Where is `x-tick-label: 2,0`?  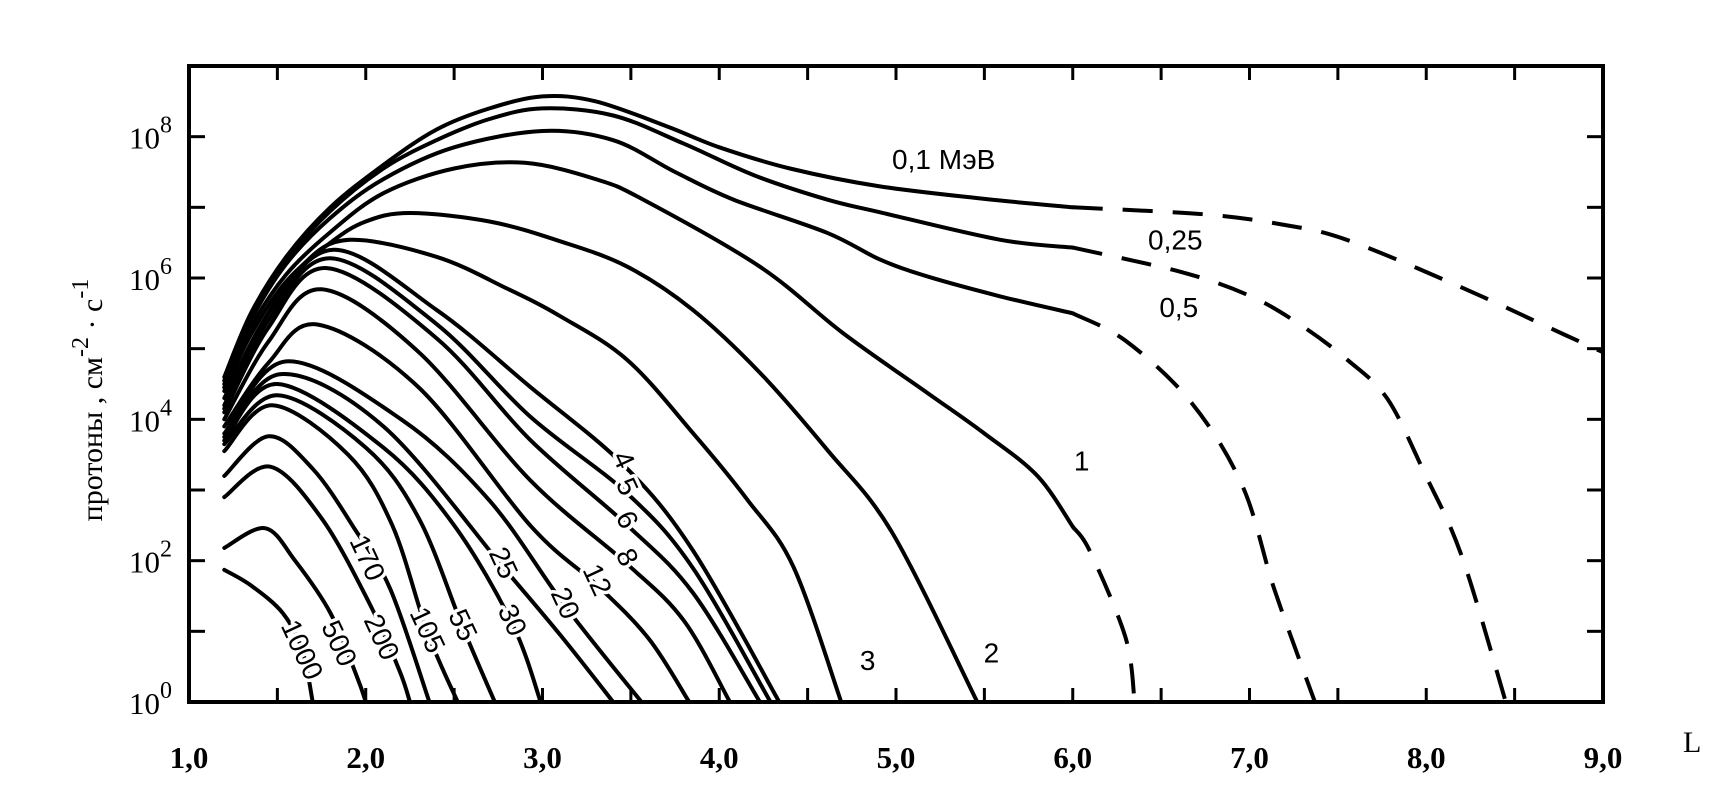 x-tick-label: 2,0 is located at coordinates (365, 757).